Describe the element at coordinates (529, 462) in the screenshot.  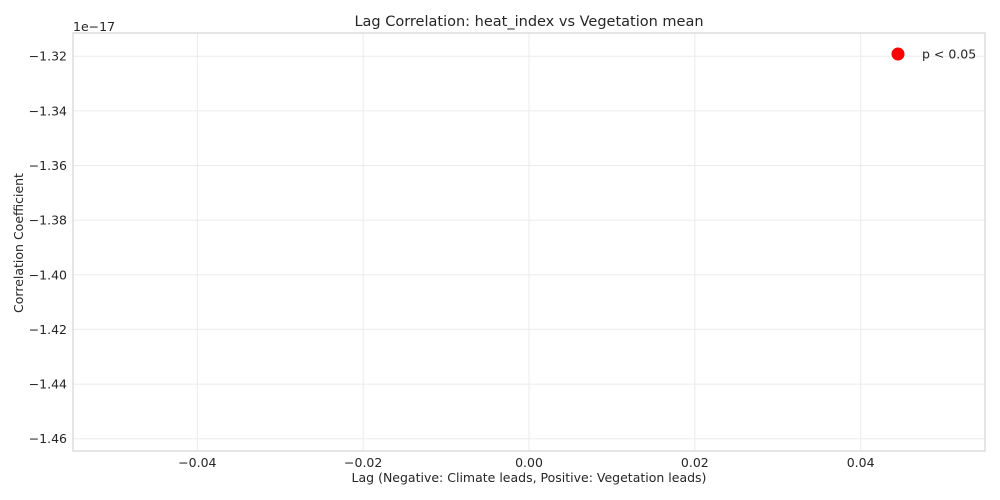
I see `x-tick-label: 0.00` at that location.